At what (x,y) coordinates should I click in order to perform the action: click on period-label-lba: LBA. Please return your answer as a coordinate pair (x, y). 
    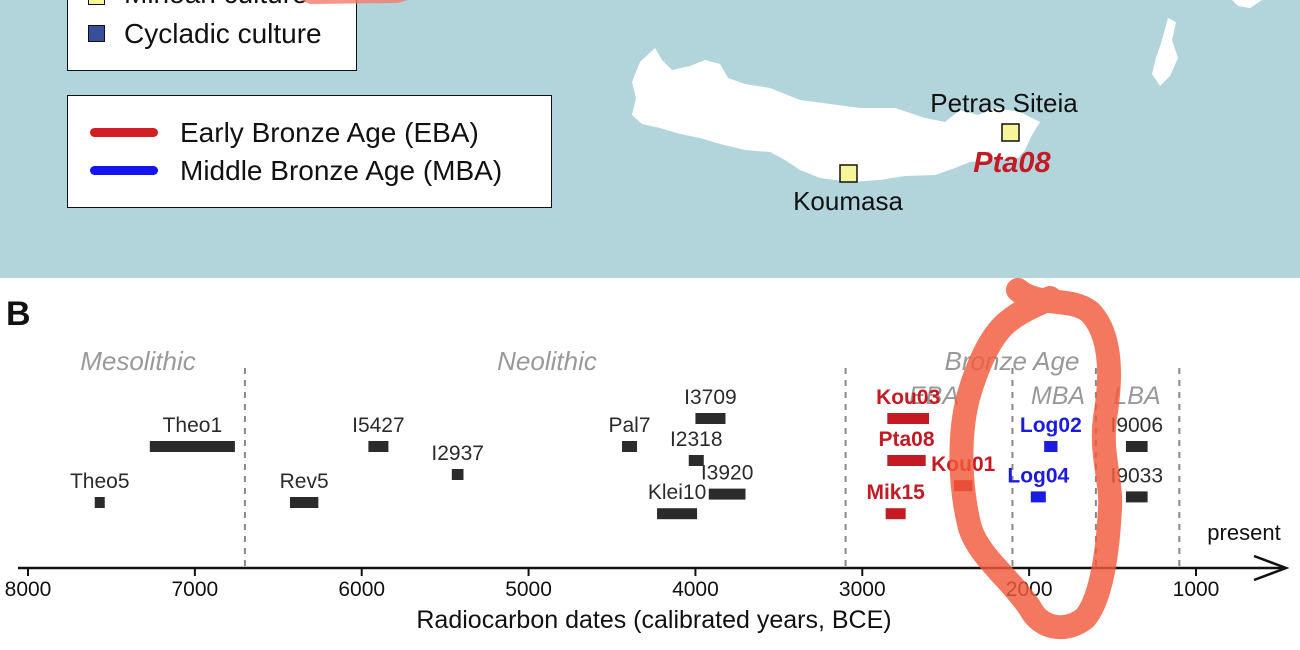
    Looking at the image, I should click on (1136, 396).